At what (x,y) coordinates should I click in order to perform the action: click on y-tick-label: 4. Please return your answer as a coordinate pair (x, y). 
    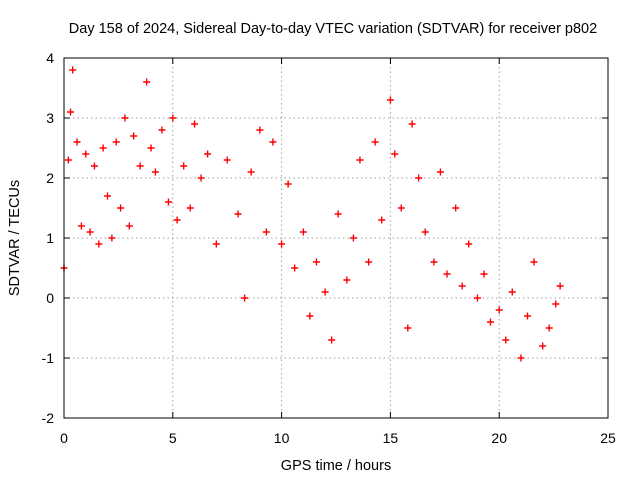
    Looking at the image, I should click on (50, 58).